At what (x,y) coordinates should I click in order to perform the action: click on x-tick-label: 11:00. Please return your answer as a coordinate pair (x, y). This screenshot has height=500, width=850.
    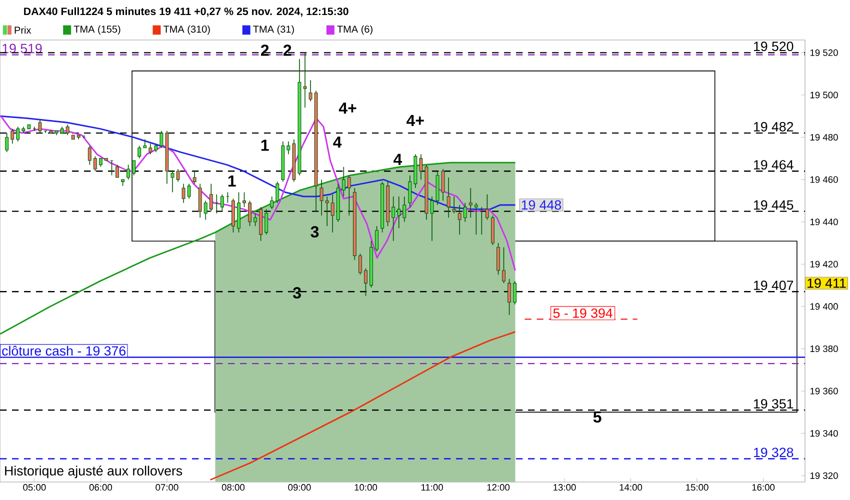
    Looking at the image, I should click on (432, 487).